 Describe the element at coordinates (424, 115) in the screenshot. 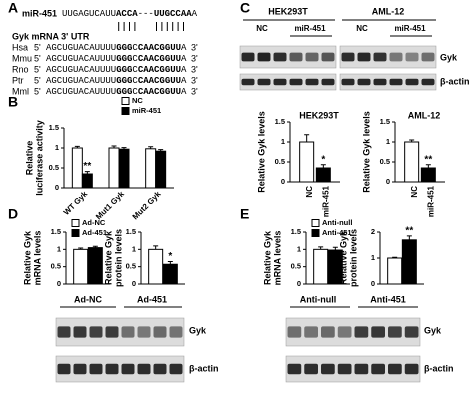

I see `chart-title: AML-12` at that location.